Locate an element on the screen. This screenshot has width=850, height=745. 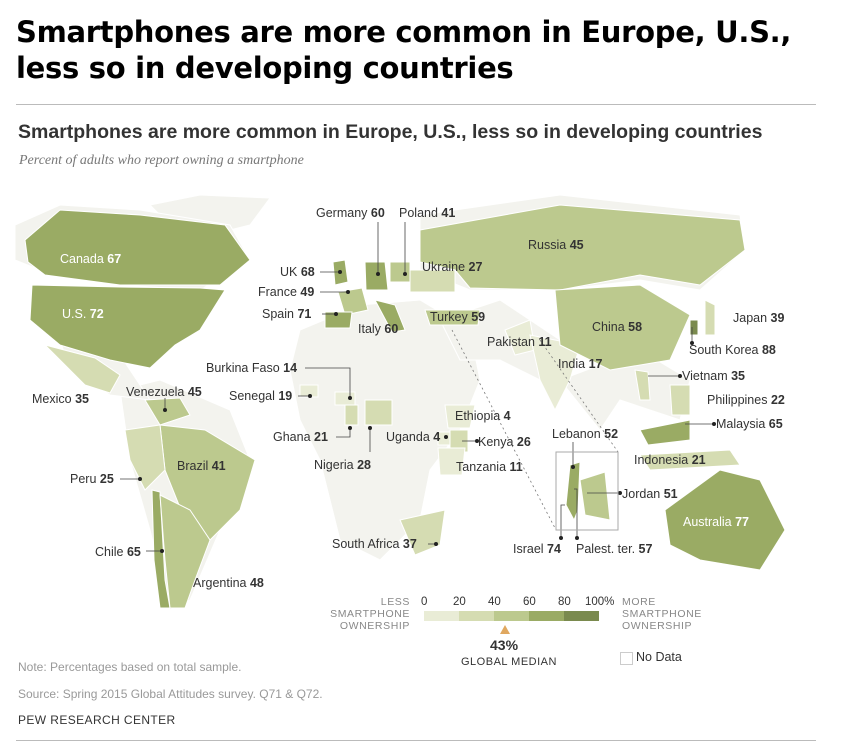
country-argentina is located at coordinates (185, 551).